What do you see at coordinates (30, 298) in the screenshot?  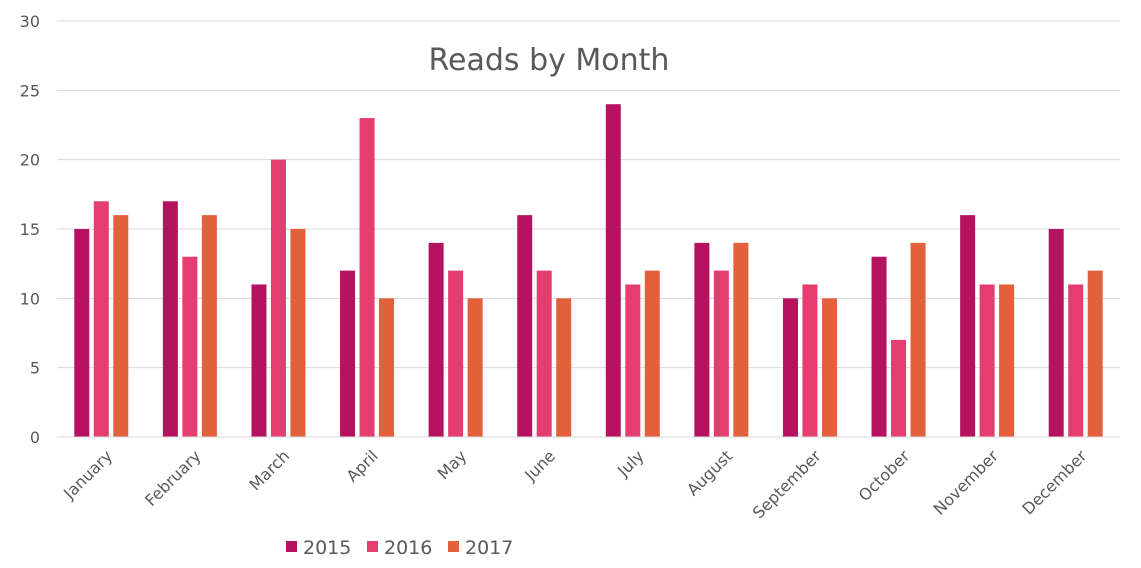 I see `y-tick-label: 10` at bounding box center [30, 298].